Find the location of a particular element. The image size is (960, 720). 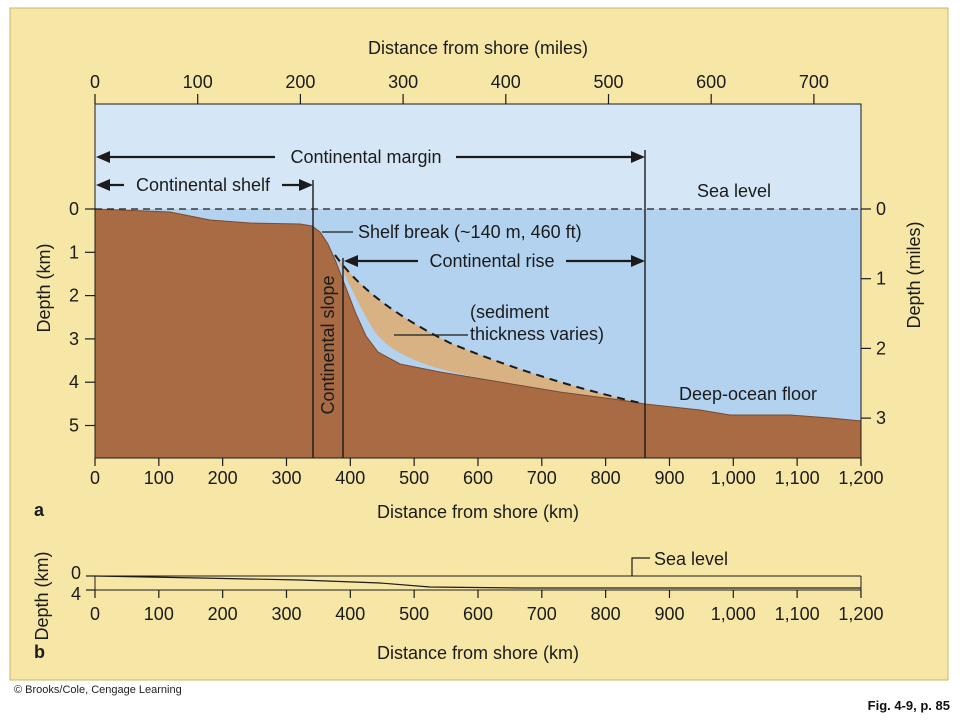

panel-b-depth-ticks: 04 is located at coordinates (83, 583).